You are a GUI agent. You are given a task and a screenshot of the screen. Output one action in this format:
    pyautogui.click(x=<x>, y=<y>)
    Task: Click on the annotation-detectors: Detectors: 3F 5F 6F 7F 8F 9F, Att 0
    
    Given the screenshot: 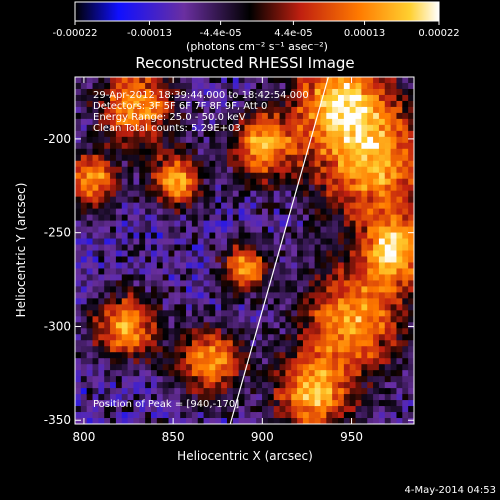 What is the action you would take?
    pyautogui.click(x=180, y=106)
    